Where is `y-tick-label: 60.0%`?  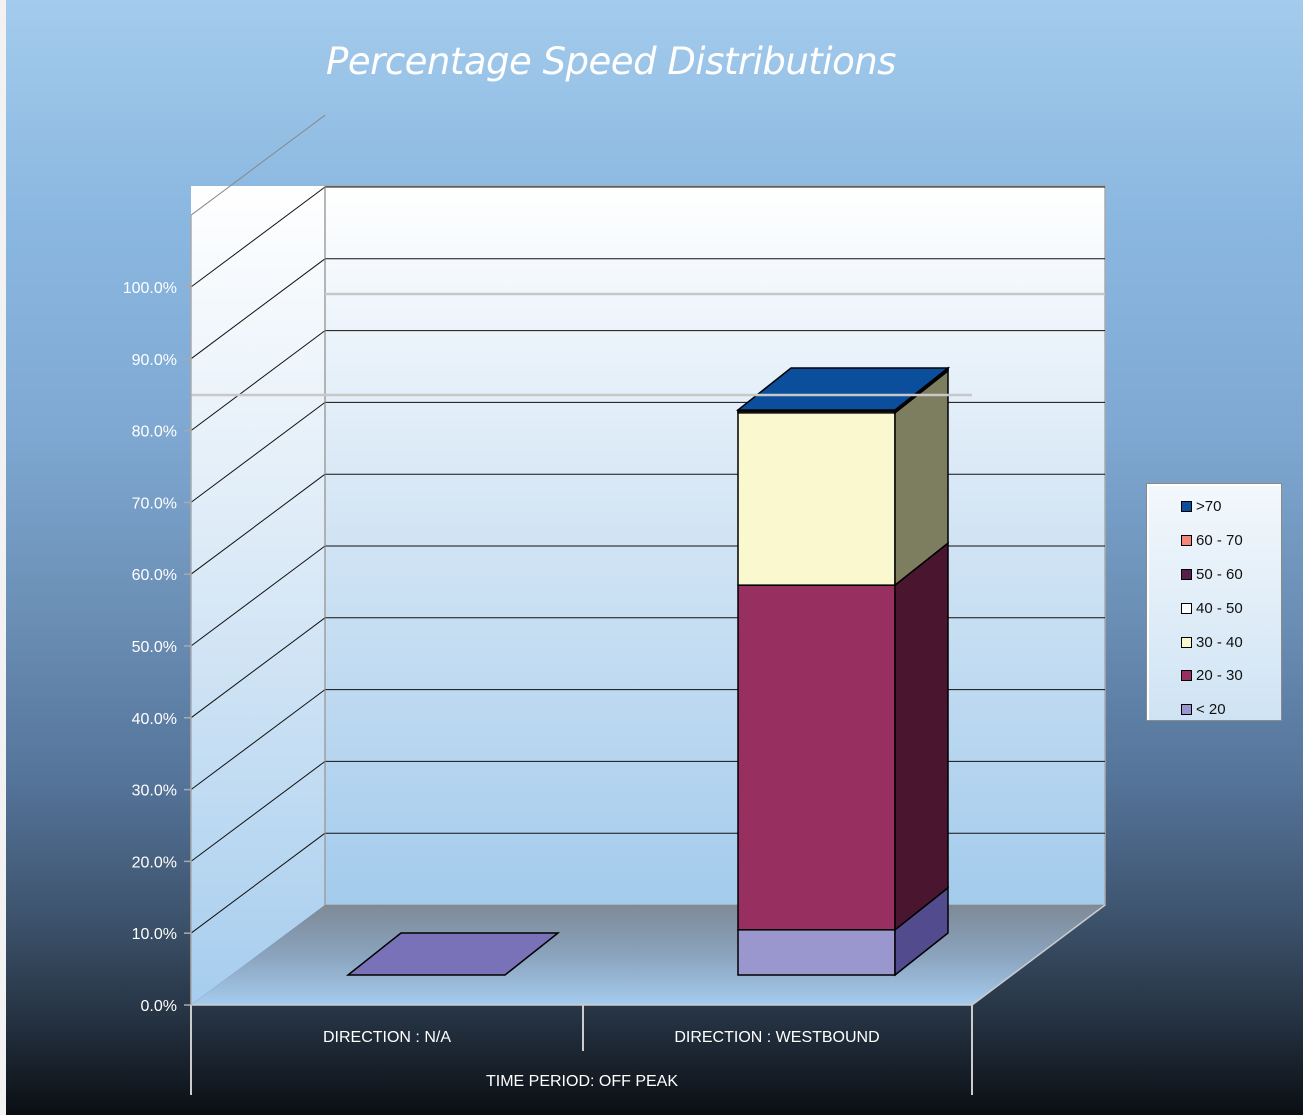 y-tick-label: 60.0% is located at coordinates (154, 575).